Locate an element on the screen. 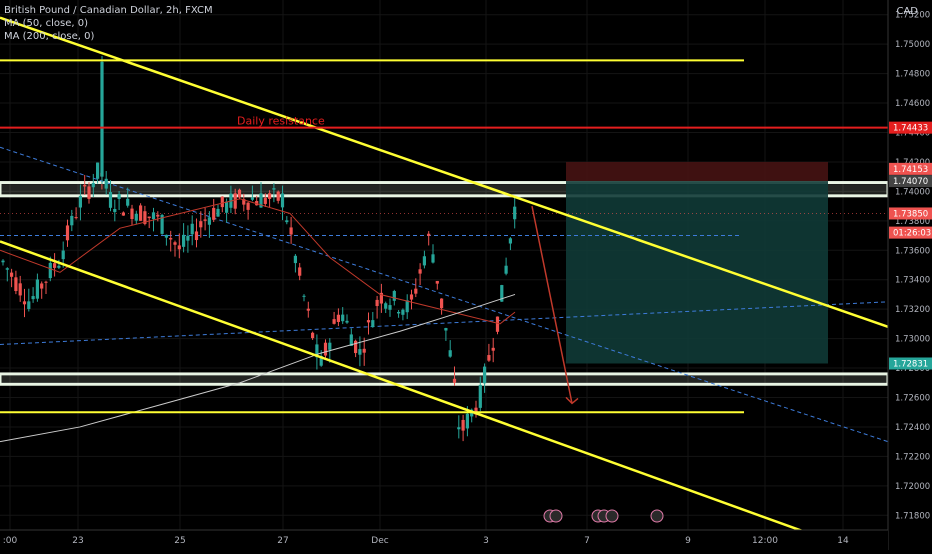 The height and width of the screenshot is (554, 932). price-tag-label: 1.74153 is located at coordinates (910, 170).